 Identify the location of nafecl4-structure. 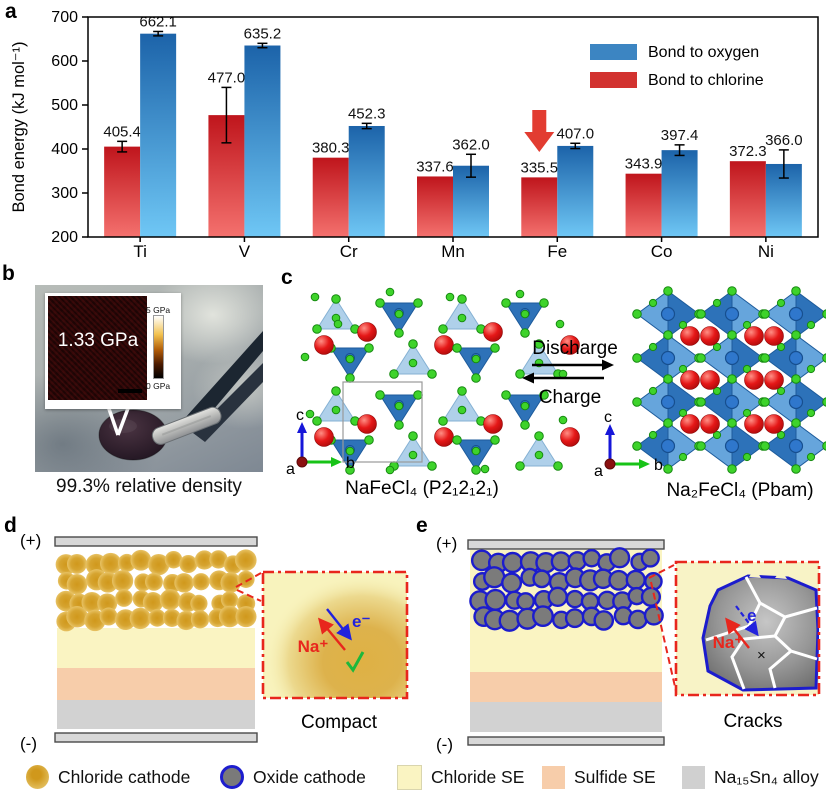
(440, 381).